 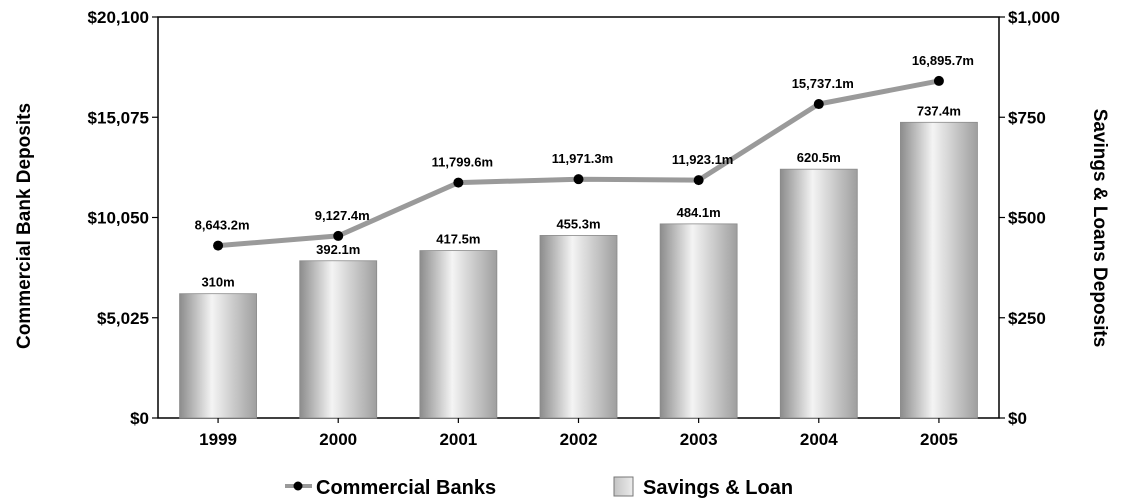 I want to click on left-y-tick-label: $10,050, so click(x=118, y=218).